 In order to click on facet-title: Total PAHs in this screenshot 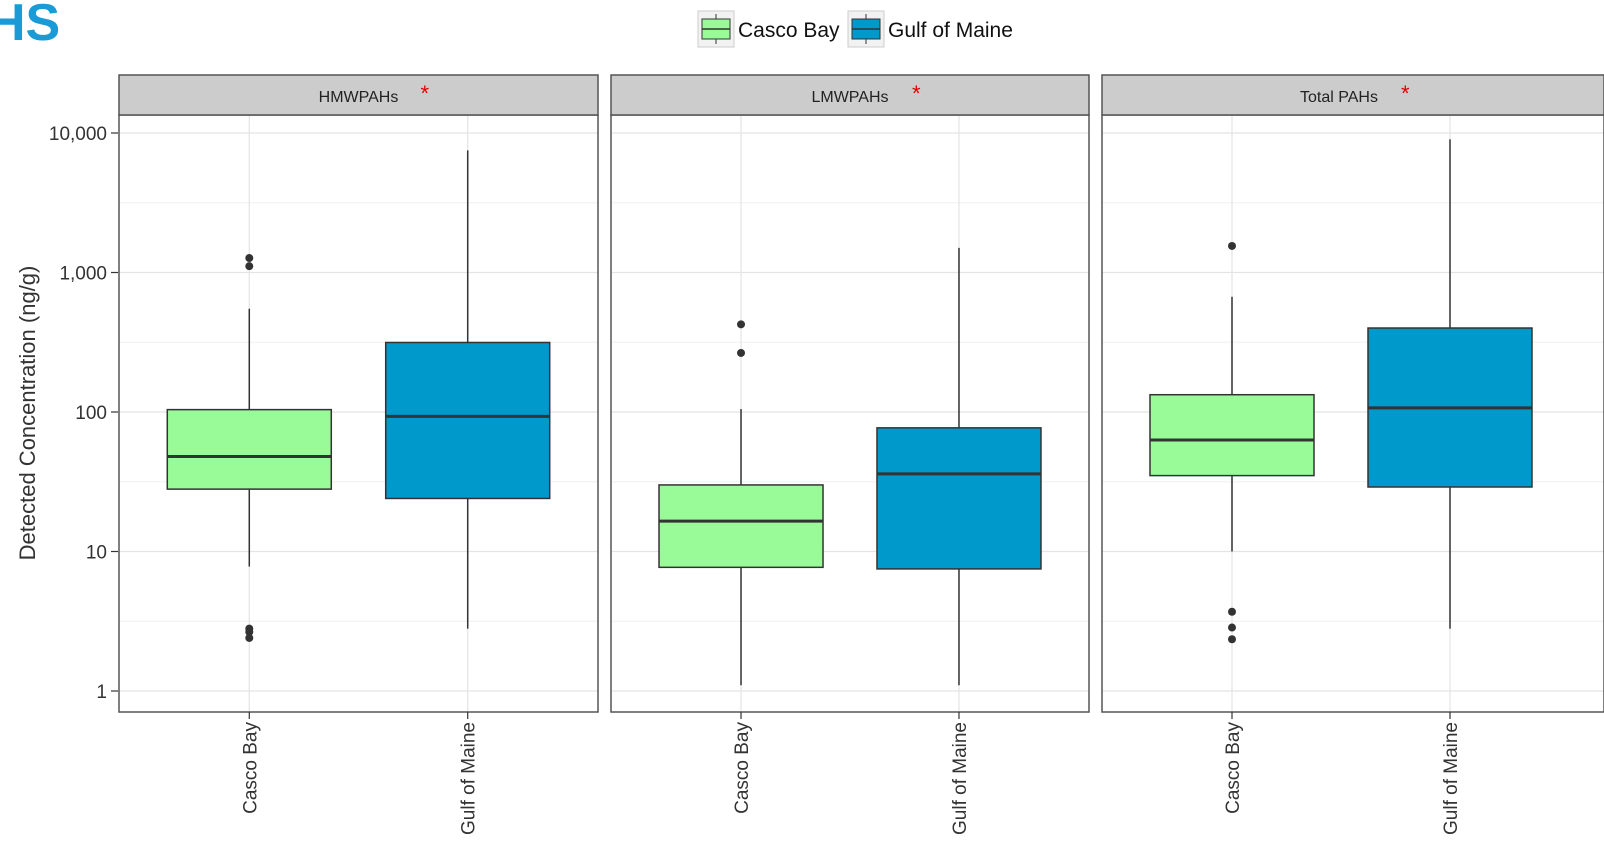, I will do `click(1339, 97)`.